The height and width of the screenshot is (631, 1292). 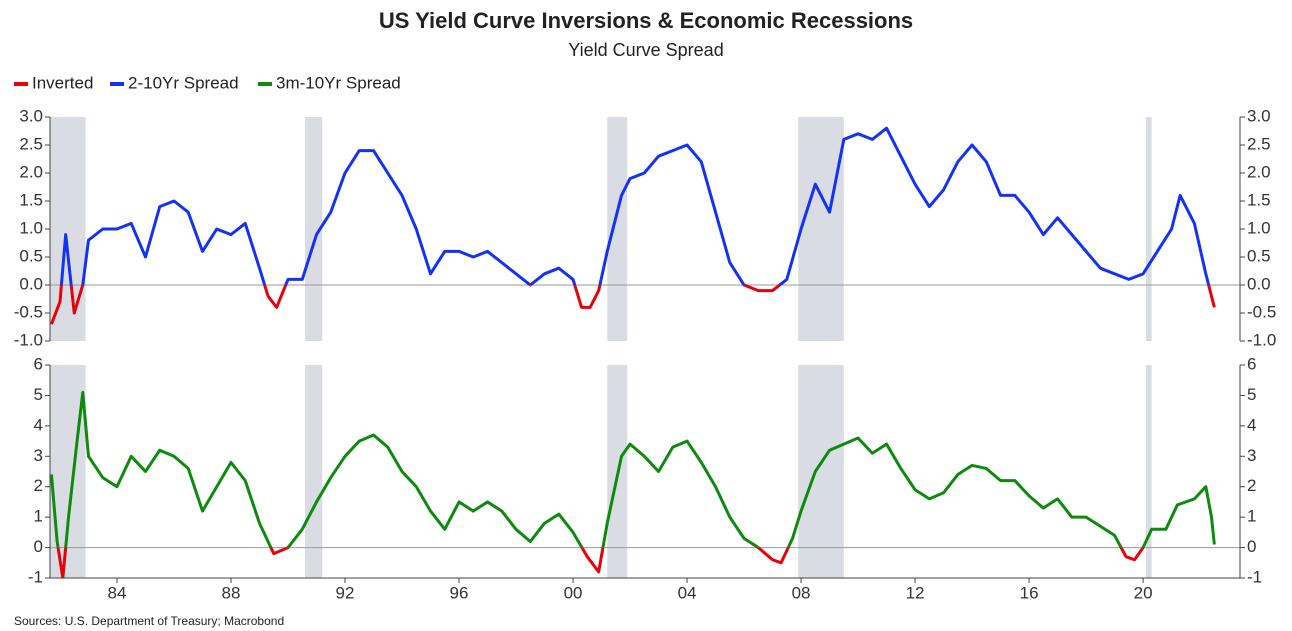 I want to click on y-tick-label: 0.5, so click(x=31, y=255).